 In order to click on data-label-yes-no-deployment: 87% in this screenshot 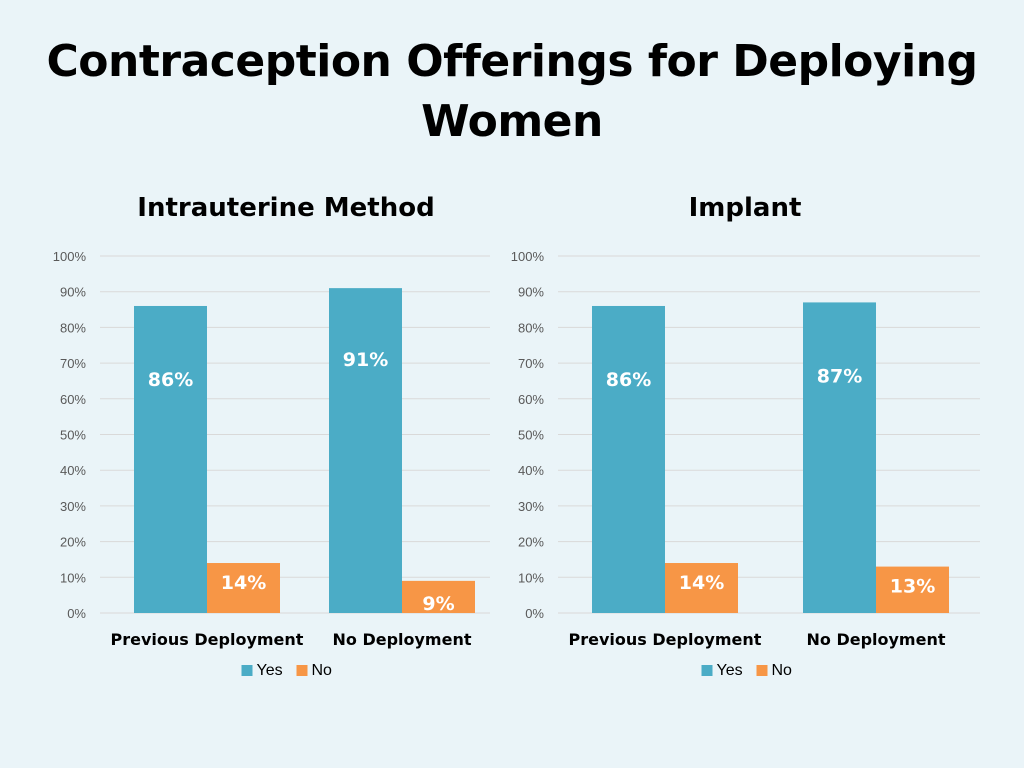, I will do `click(839, 376)`.